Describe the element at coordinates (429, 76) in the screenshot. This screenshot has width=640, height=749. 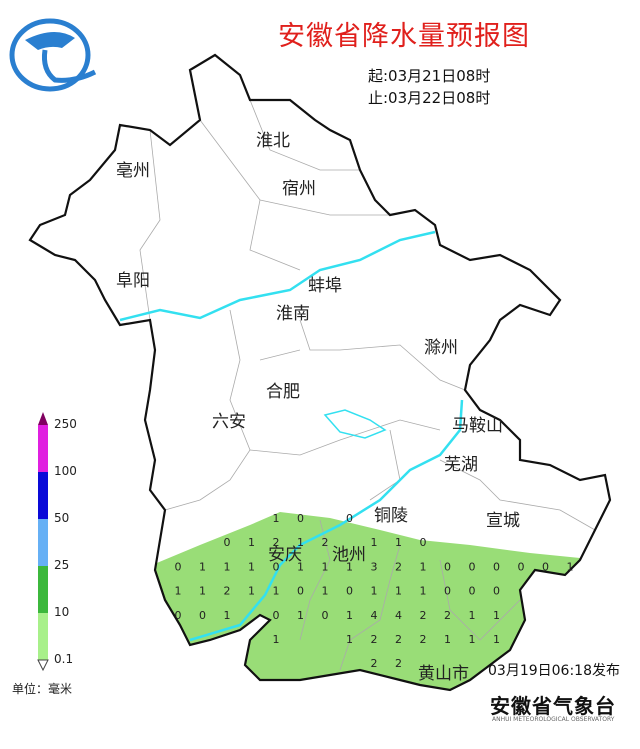
I see `period-start: 起:03月21日08时` at that location.